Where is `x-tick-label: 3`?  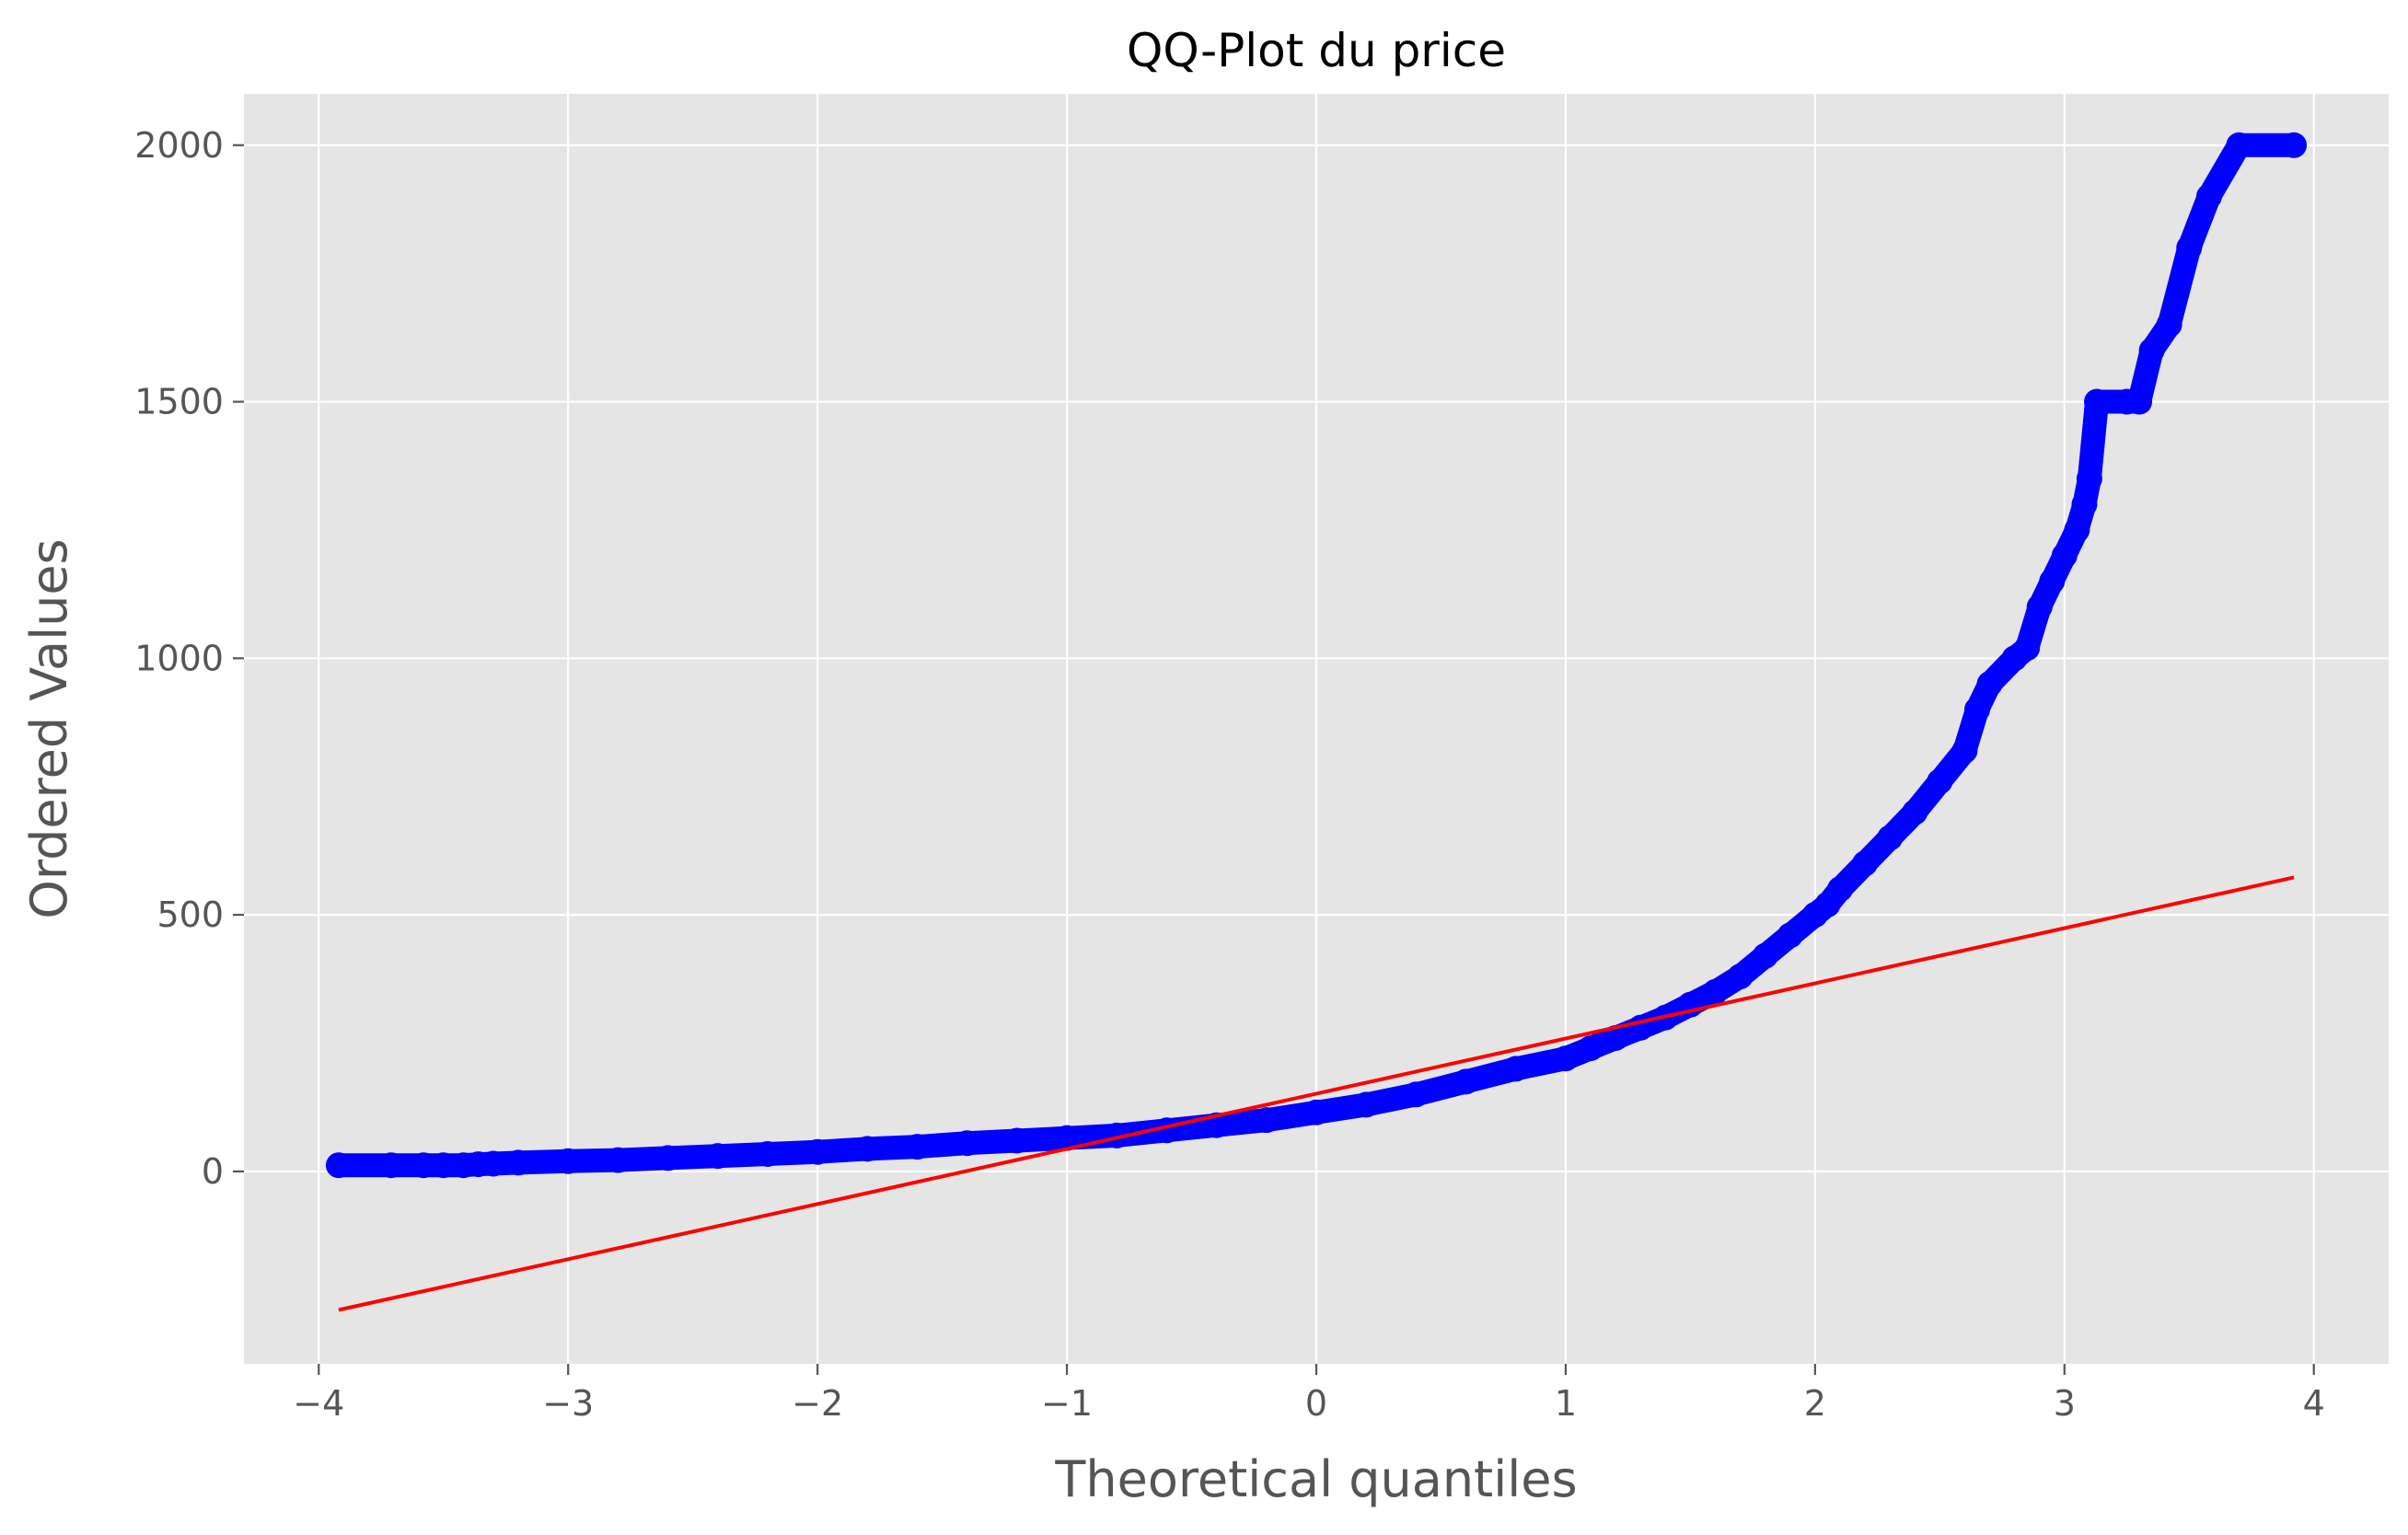 x-tick-label: 3 is located at coordinates (2065, 1403).